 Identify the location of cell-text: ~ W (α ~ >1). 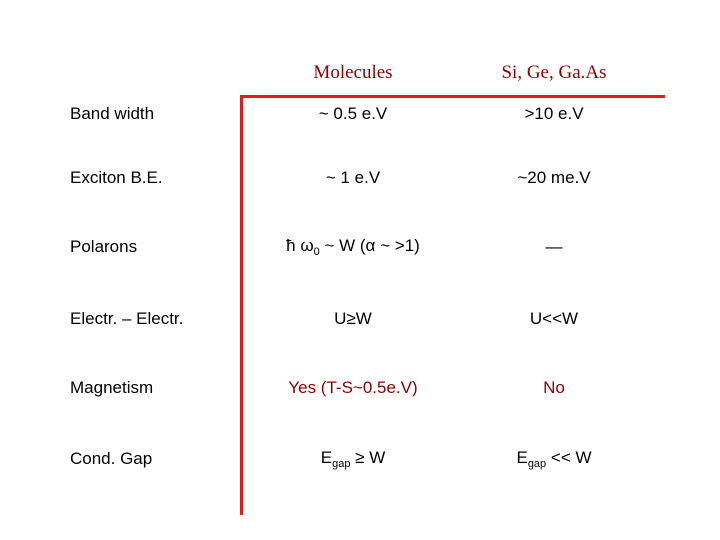
(369, 245).